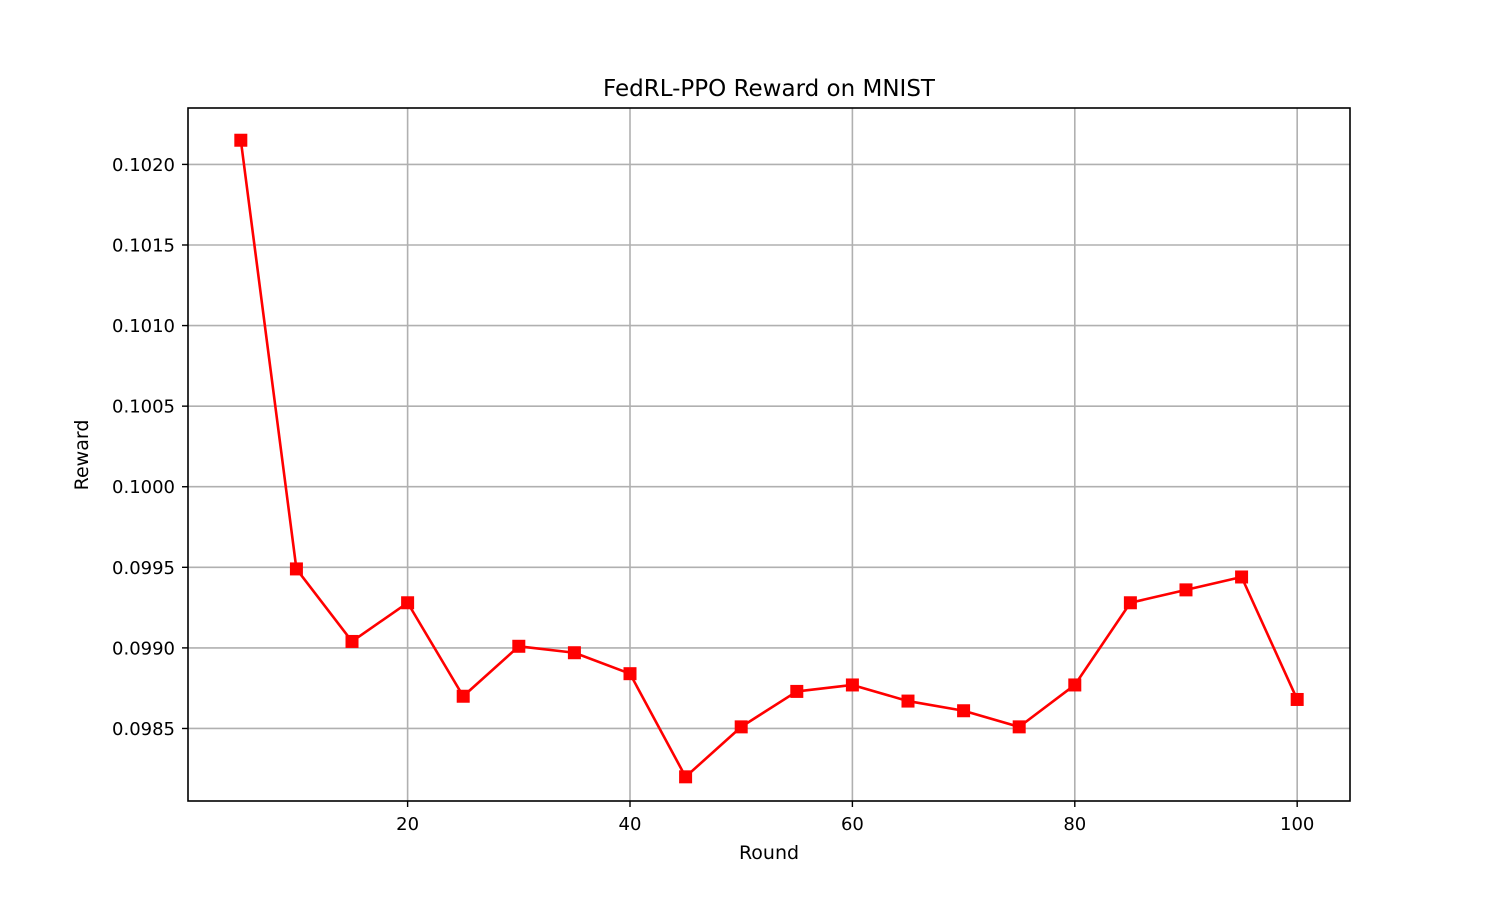  What do you see at coordinates (852, 824) in the screenshot?
I see `x-tick-label: 60` at bounding box center [852, 824].